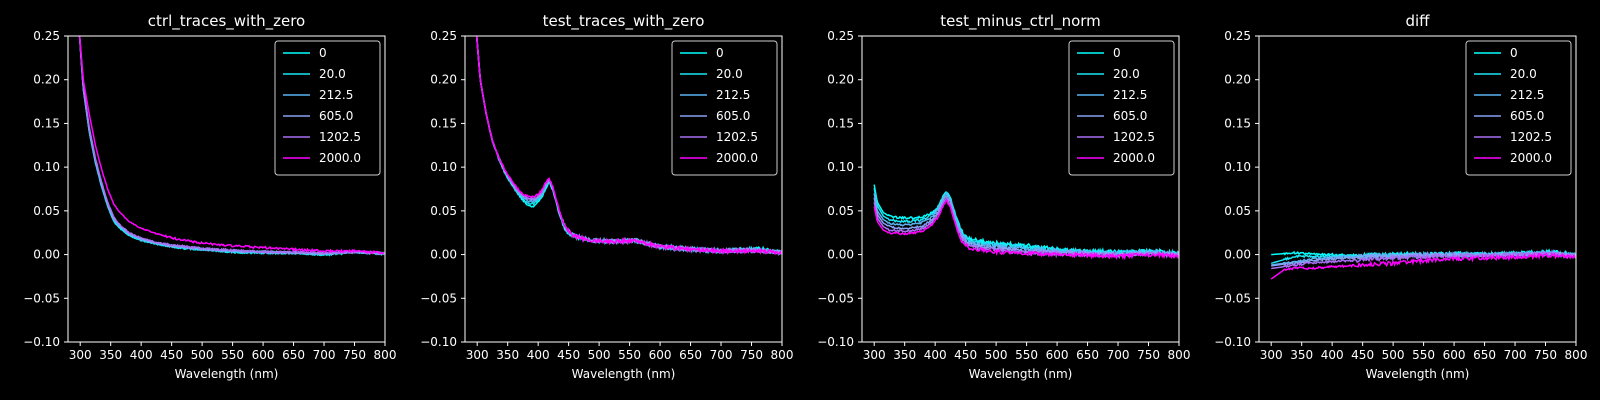 The image size is (1600, 400). What do you see at coordinates (624, 21) in the screenshot?
I see `chart-title: test_traces_with_zero` at bounding box center [624, 21].